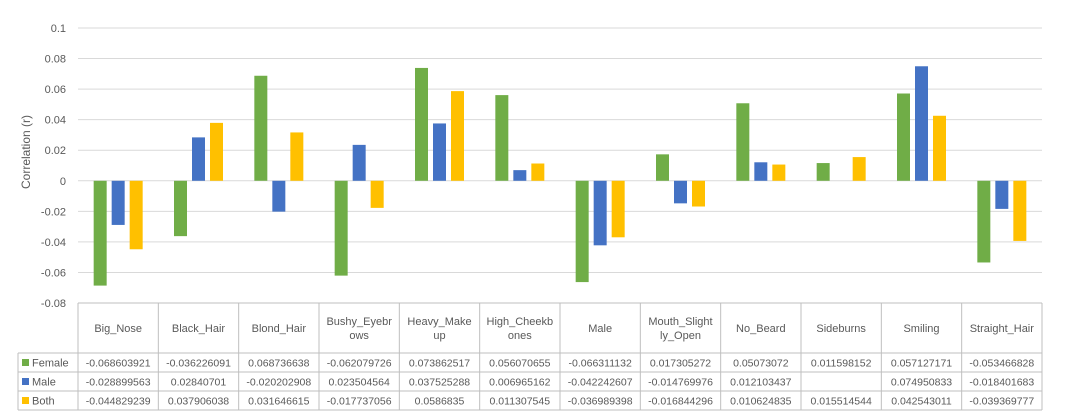 The image size is (1080, 419). I want to click on category-label: Black_Hair, so click(199, 329).